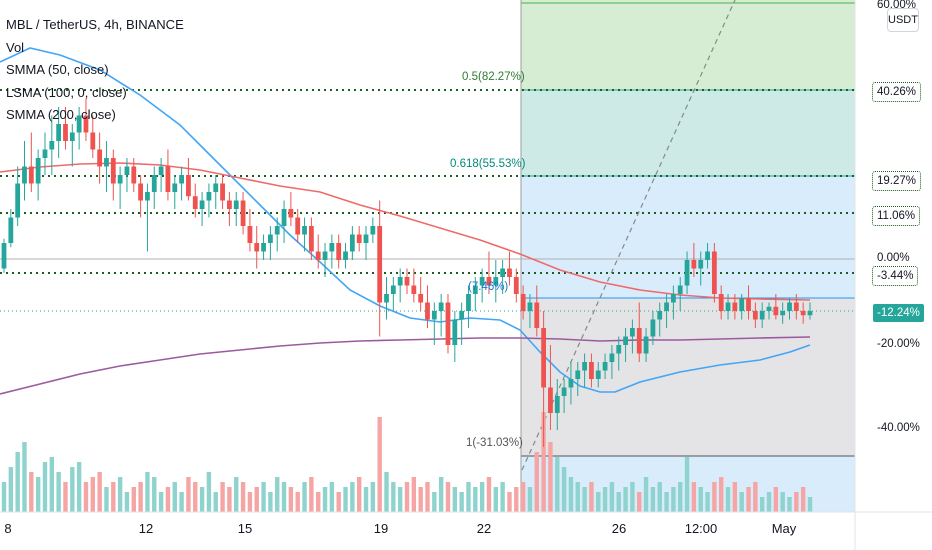  Describe the element at coordinates (488, 164) in the screenshot. I see `fib-level-label: 0.618(55.53%)` at that location.